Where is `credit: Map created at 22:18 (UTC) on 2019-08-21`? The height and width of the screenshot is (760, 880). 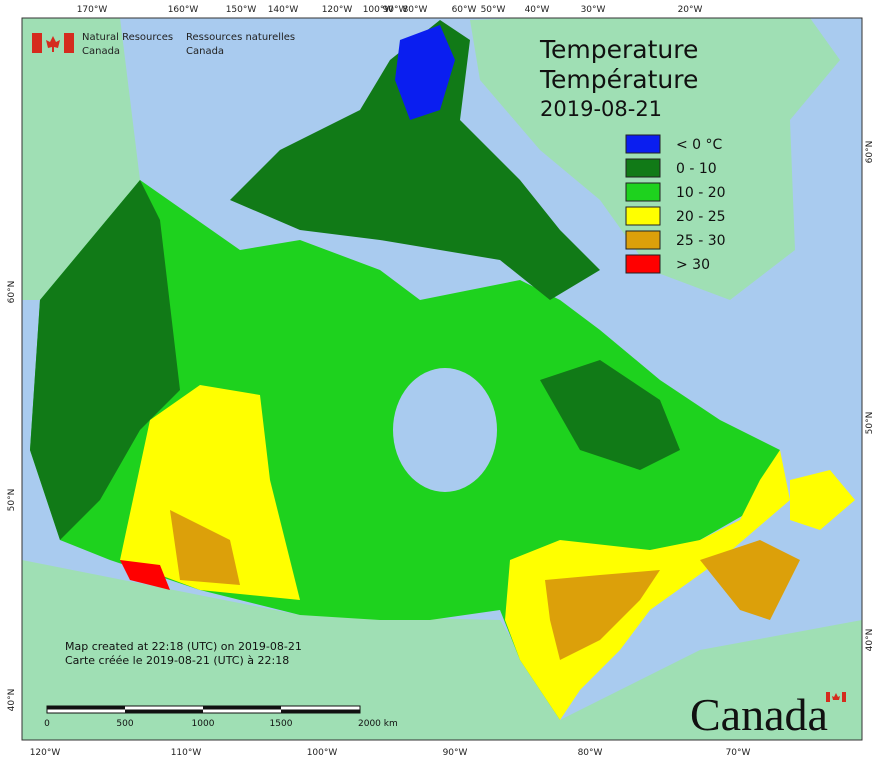
credit: Map created at 22:18 (UTC) on 2019-08-21 is located at coordinates (183, 646).